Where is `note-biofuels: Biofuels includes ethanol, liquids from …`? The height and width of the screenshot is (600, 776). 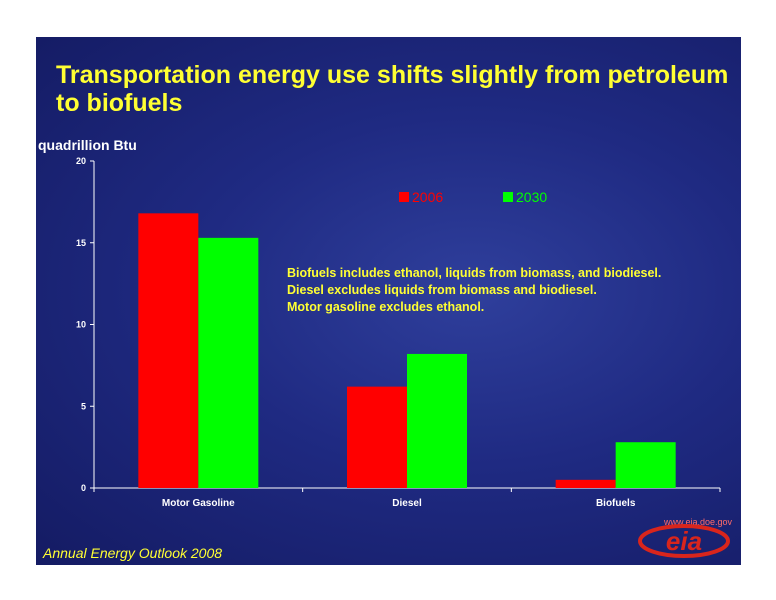 note-biofuels: Biofuels includes ethanol, liquids from … is located at coordinates (474, 273).